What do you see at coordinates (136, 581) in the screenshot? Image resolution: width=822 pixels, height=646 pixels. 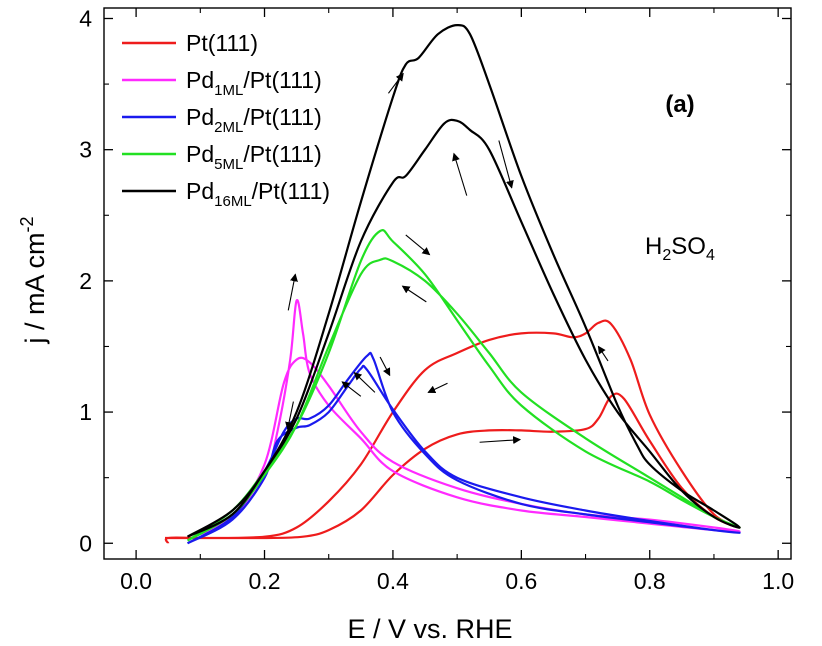 I see `x-tick-label: 0.0` at bounding box center [136, 581].